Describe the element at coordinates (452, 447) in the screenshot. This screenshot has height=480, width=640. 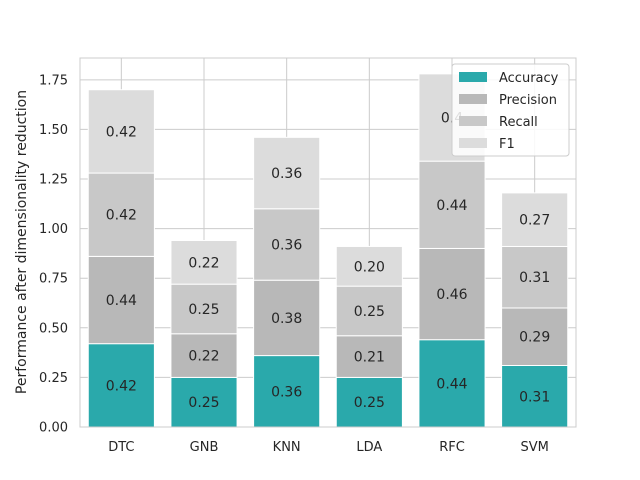
I see `x-tick-label: RFC` at that location.